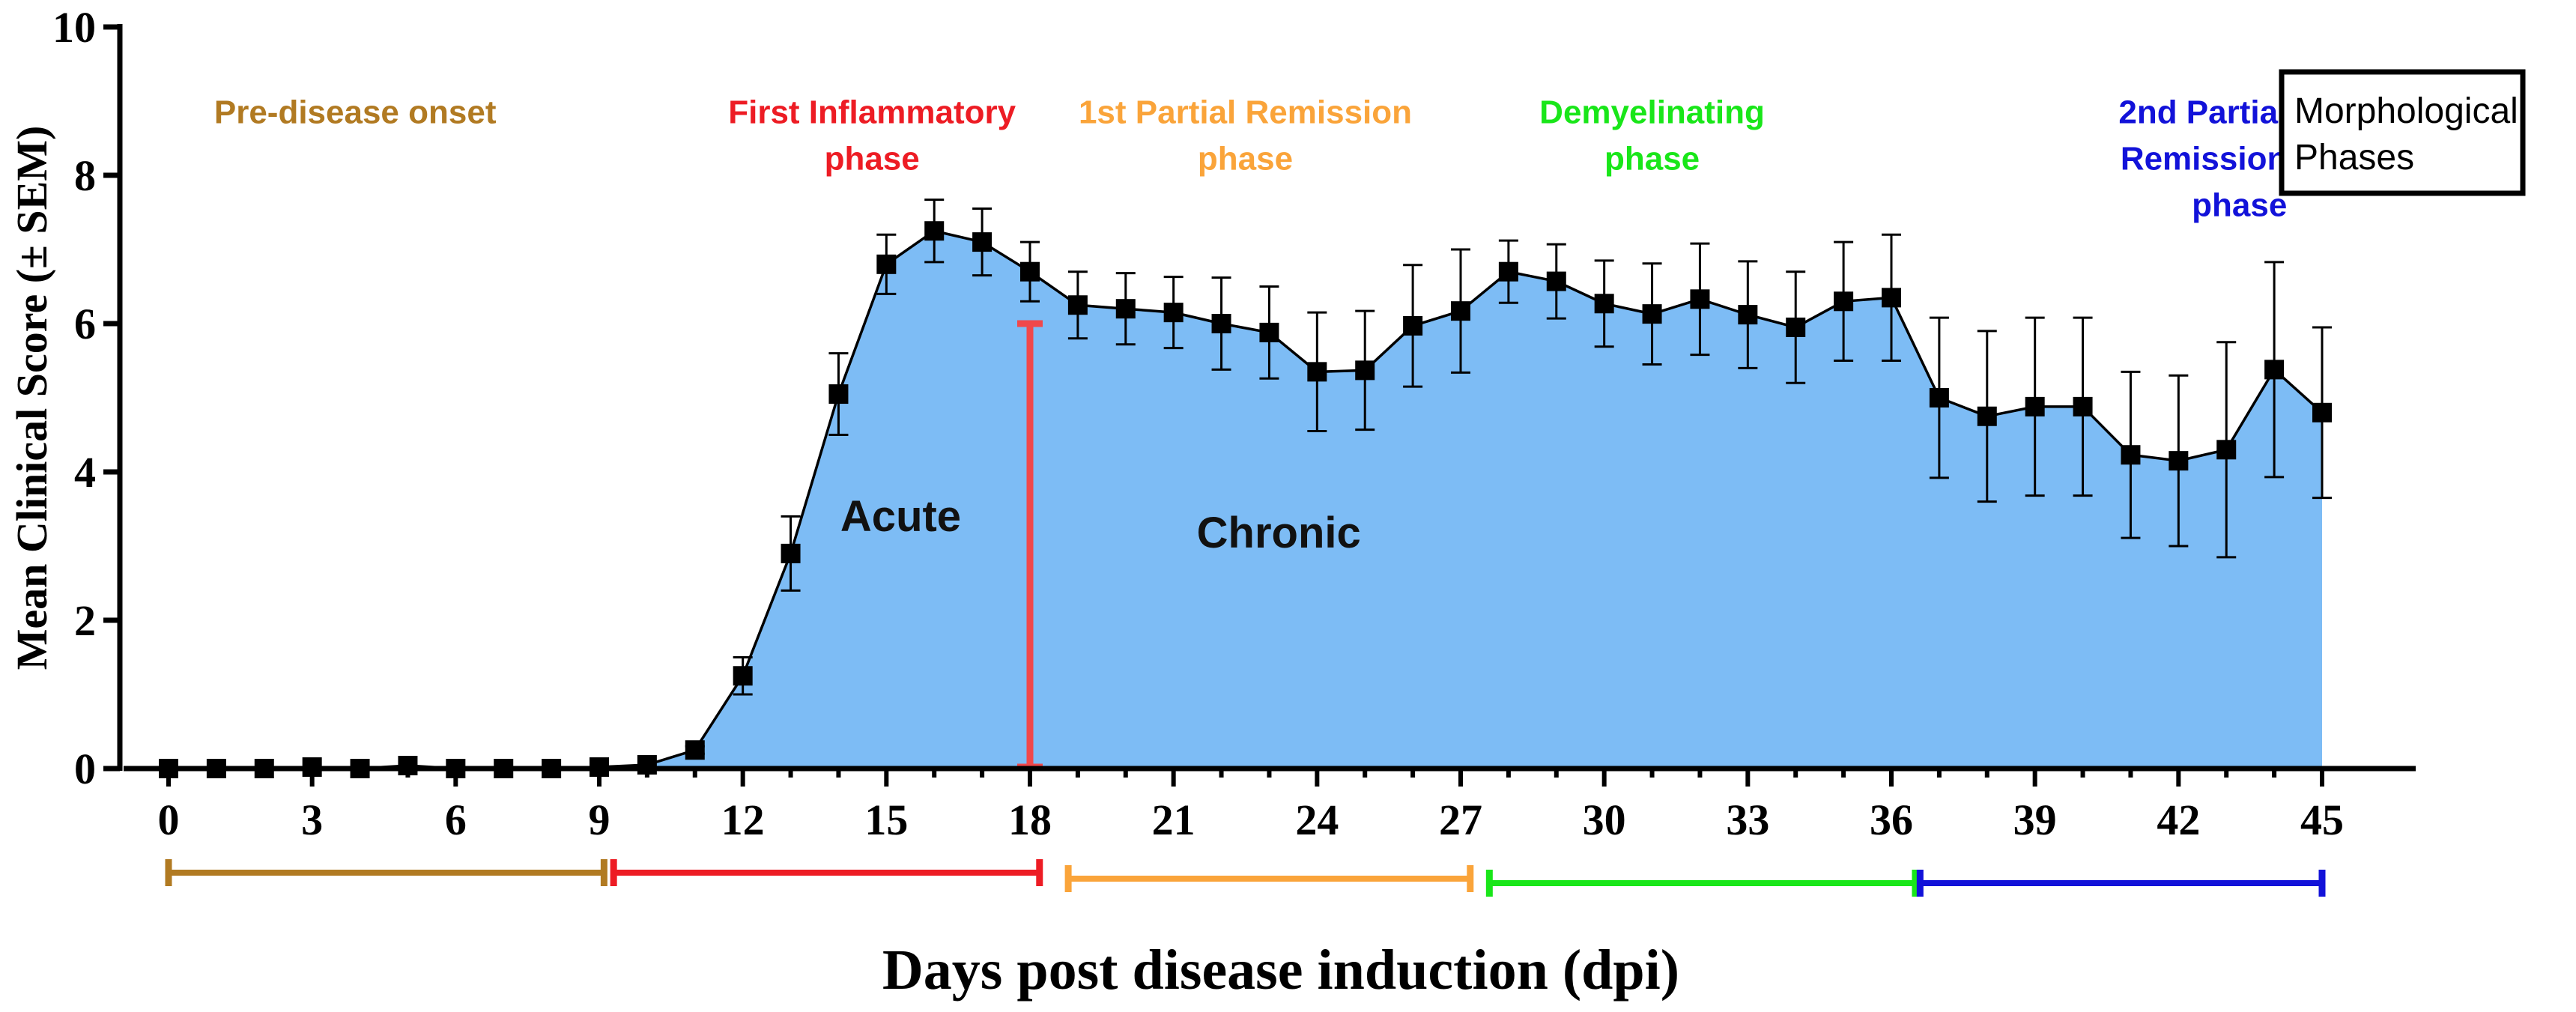 The image size is (2576, 1012). Describe the element at coordinates (85, 175) in the screenshot. I see `y-tick-label: 8` at that location.